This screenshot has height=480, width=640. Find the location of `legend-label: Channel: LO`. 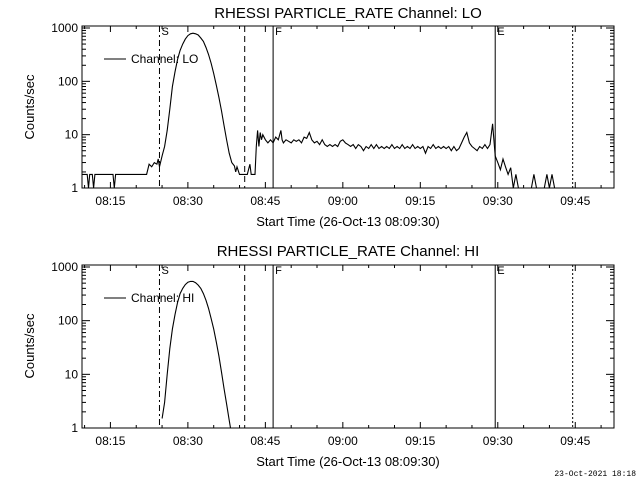

legend-label: Channel: LO is located at coordinates (164, 59).